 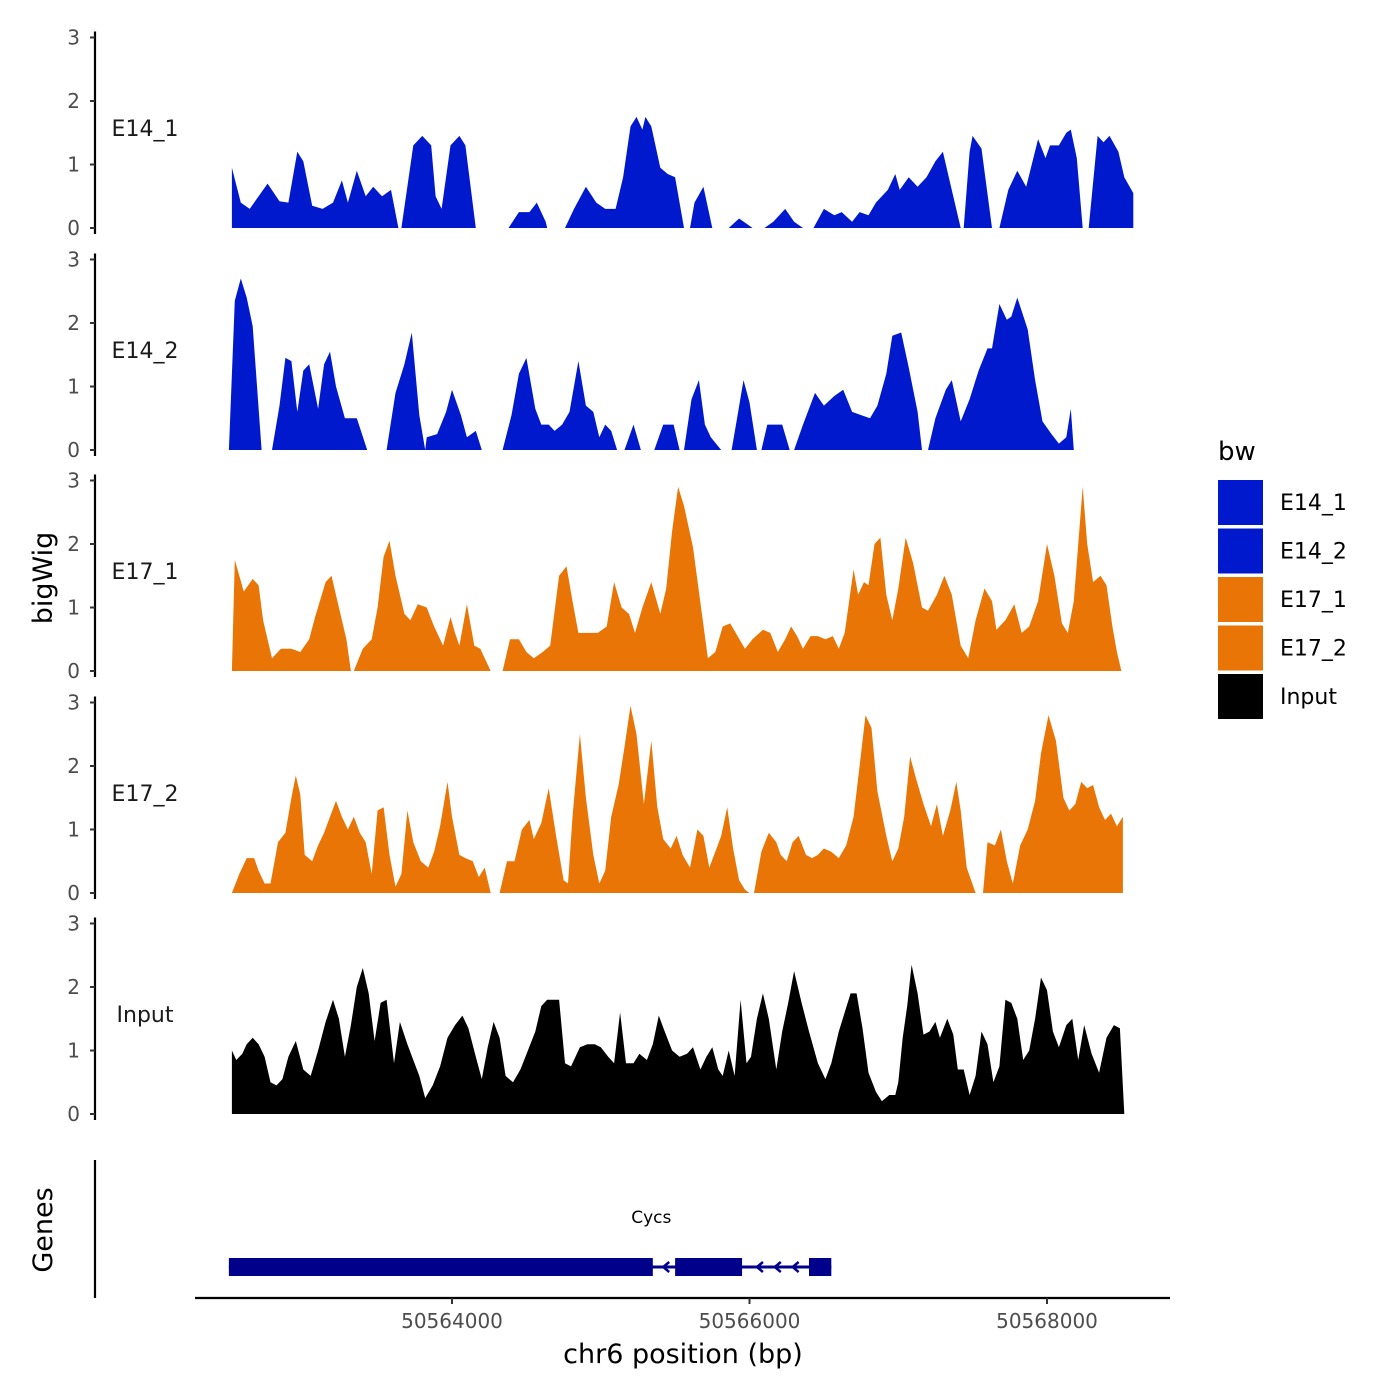 What do you see at coordinates (462, 1229) in the screenshot?
I see `gene-panel: Cycs` at bounding box center [462, 1229].